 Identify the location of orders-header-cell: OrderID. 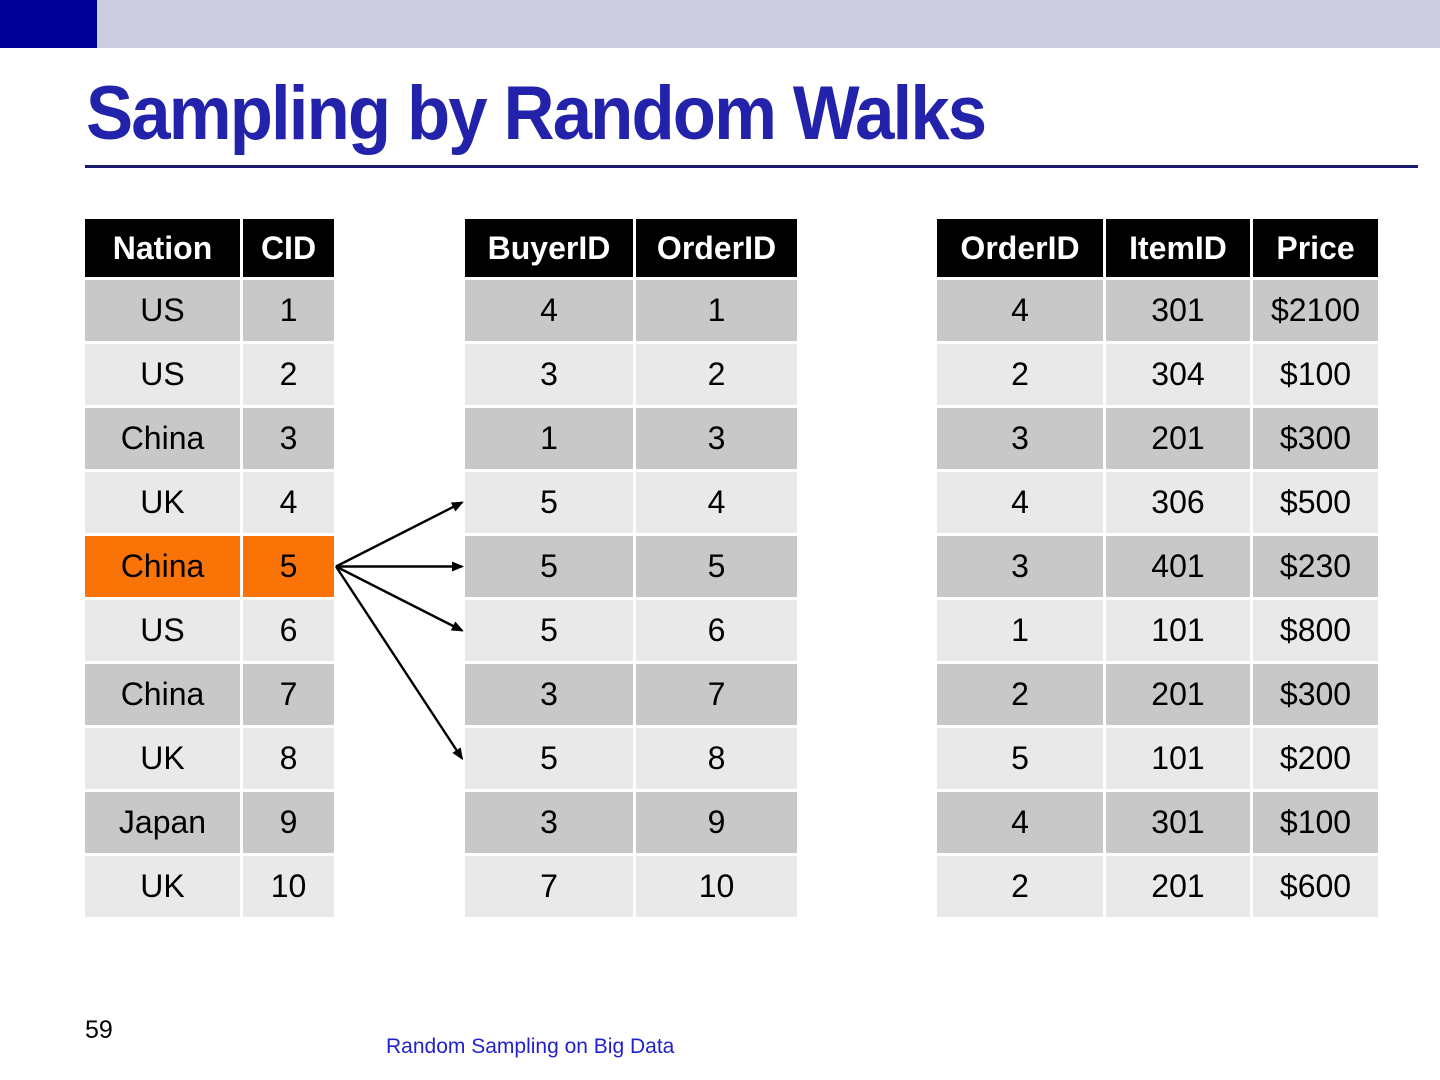
(716, 248).